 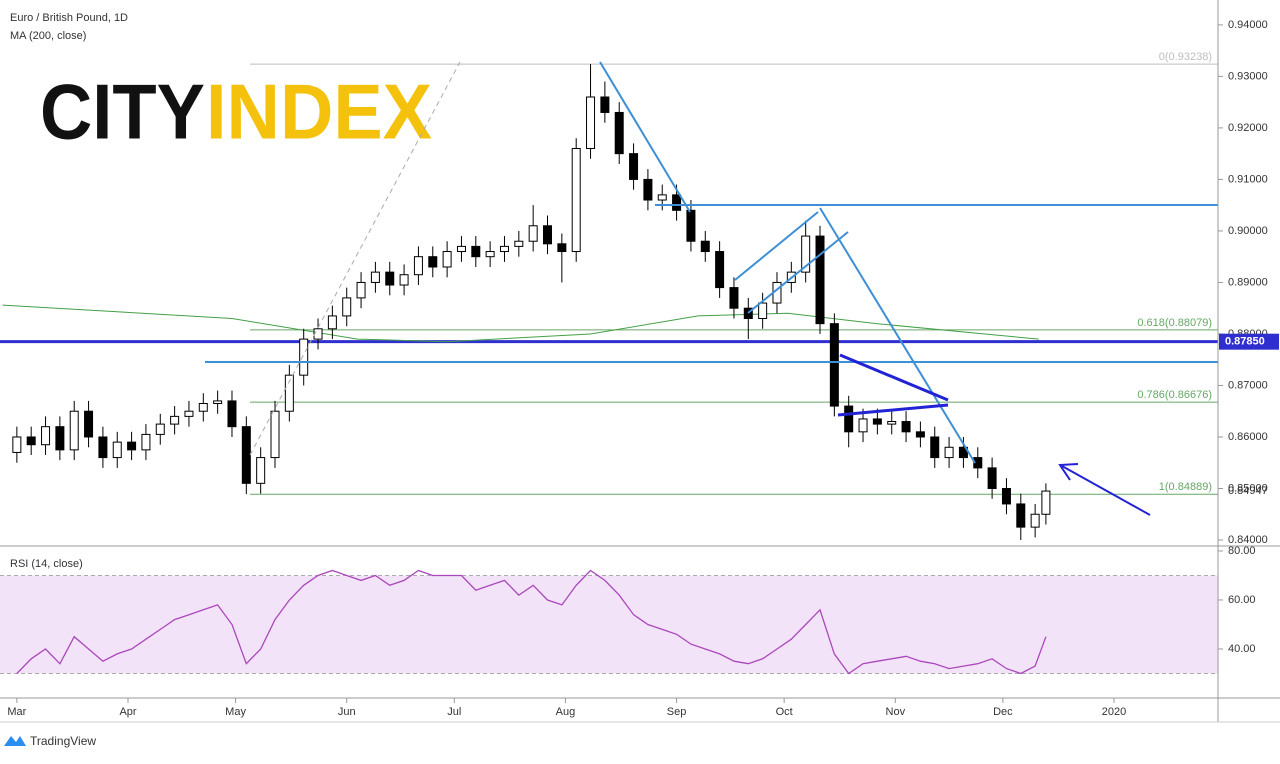 I want to click on y-tick-label: 0.92000, so click(x=1248, y=128).